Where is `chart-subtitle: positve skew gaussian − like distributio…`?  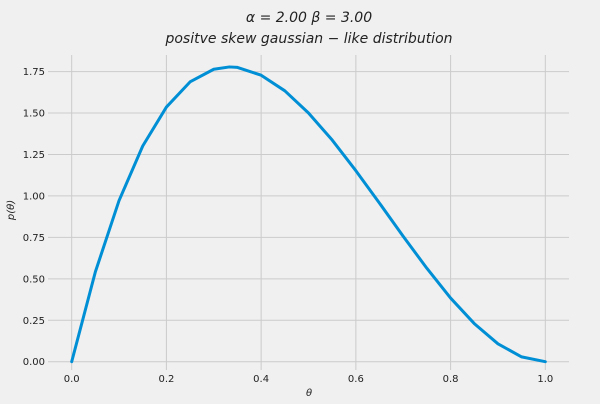
chart-subtitle: positve skew gaussian − like distributio… is located at coordinates (308, 39).